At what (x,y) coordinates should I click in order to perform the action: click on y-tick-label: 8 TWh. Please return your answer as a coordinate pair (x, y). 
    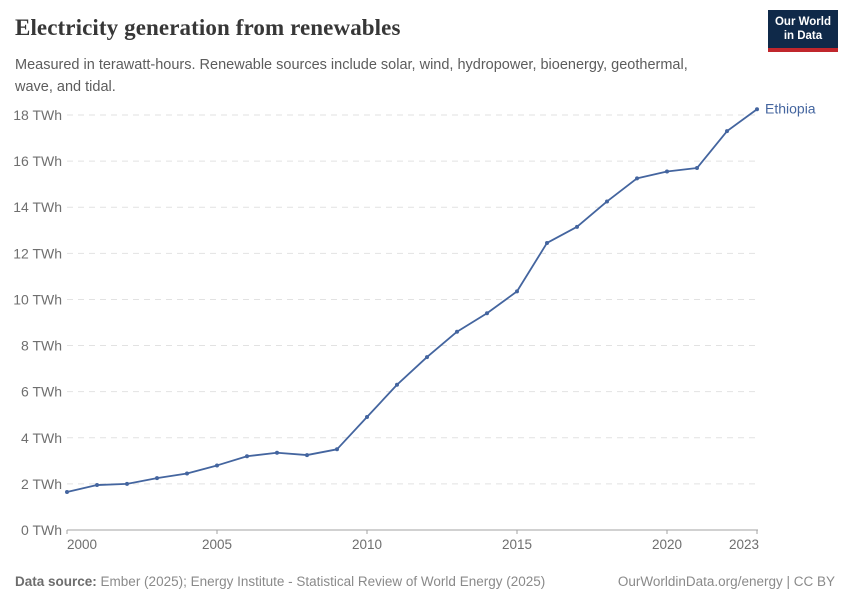
    Looking at the image, I should click on (41, 346).